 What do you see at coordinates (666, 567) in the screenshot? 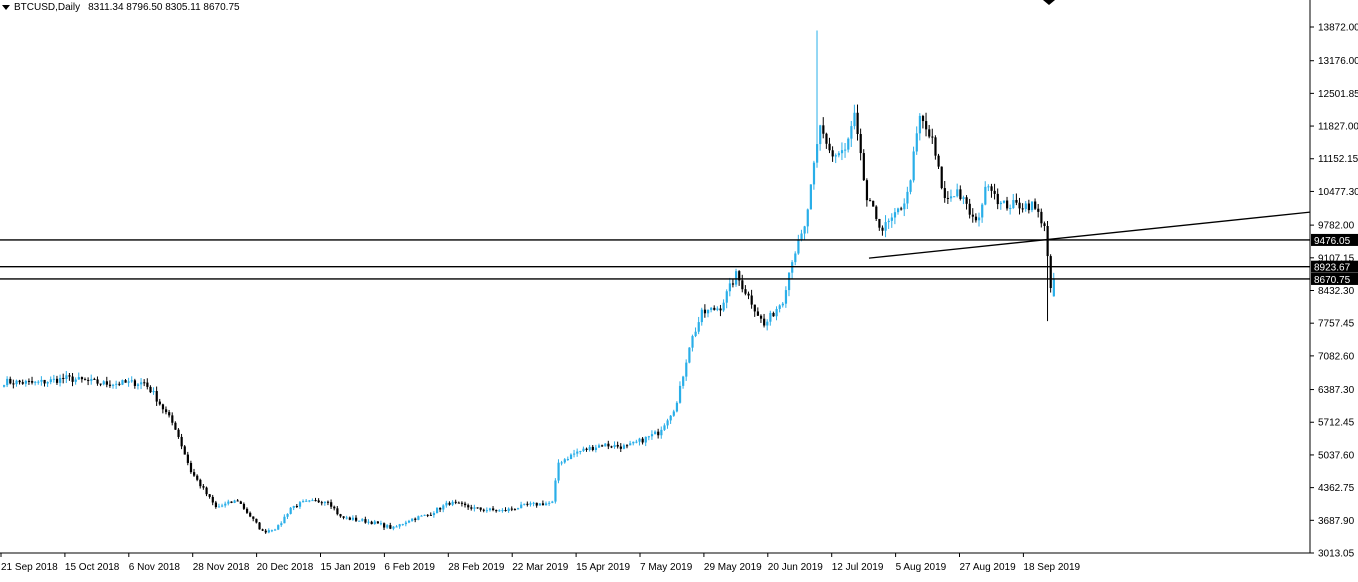
I see `x-tick-label: 7 May 2019` at bounding box center [666, 567].